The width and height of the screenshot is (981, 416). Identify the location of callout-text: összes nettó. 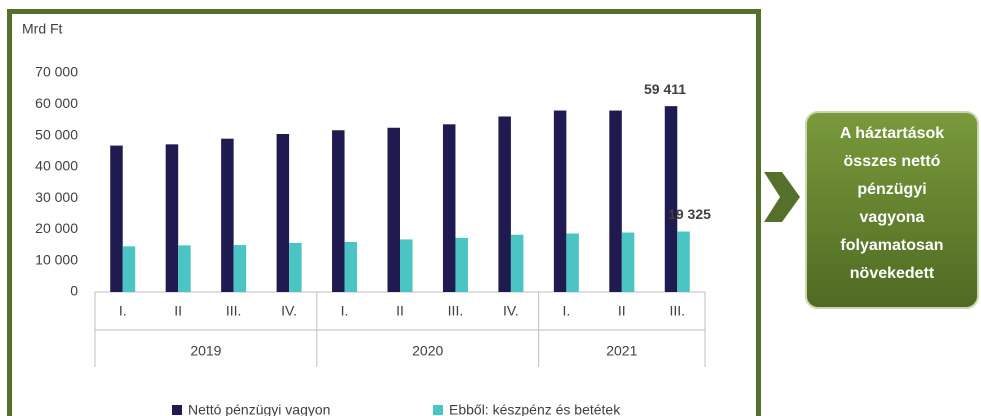
(892, 161).